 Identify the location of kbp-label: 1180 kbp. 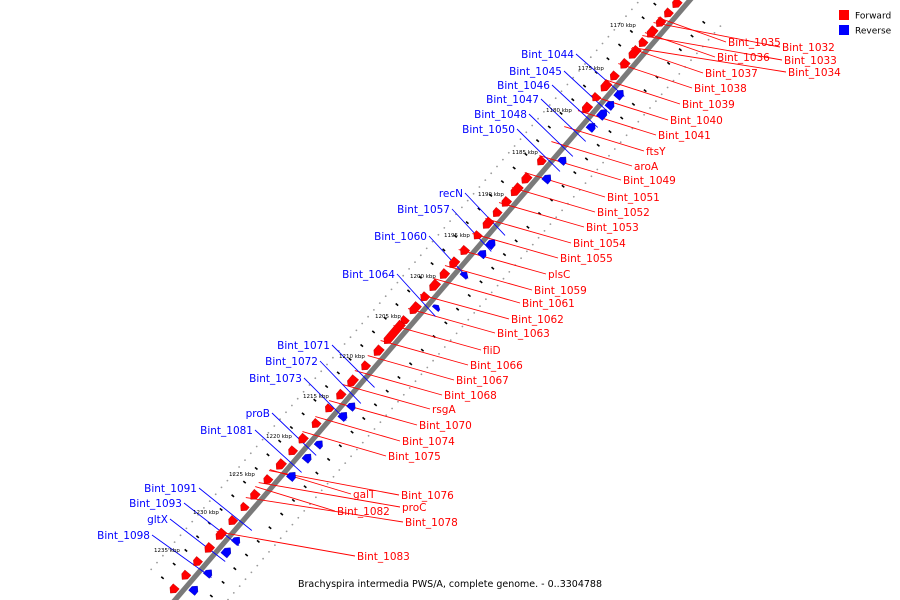
(559, 111).